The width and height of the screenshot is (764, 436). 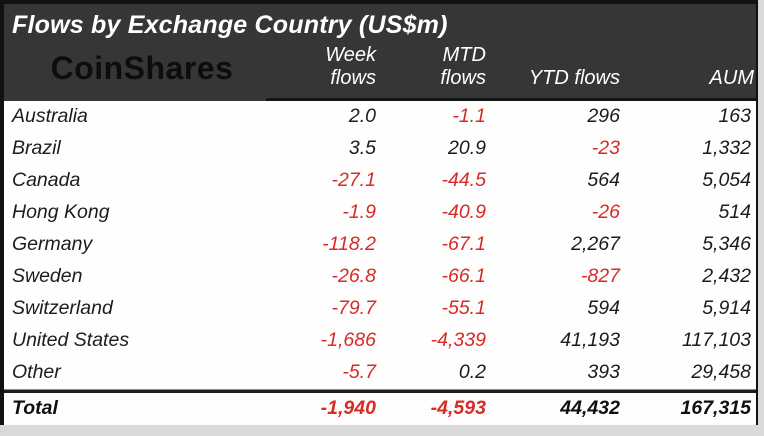 What do you see at coordinates (61, 212) in the screenshot?
I see `country-cell: Hong Kong` at bounding box center [61, 212].